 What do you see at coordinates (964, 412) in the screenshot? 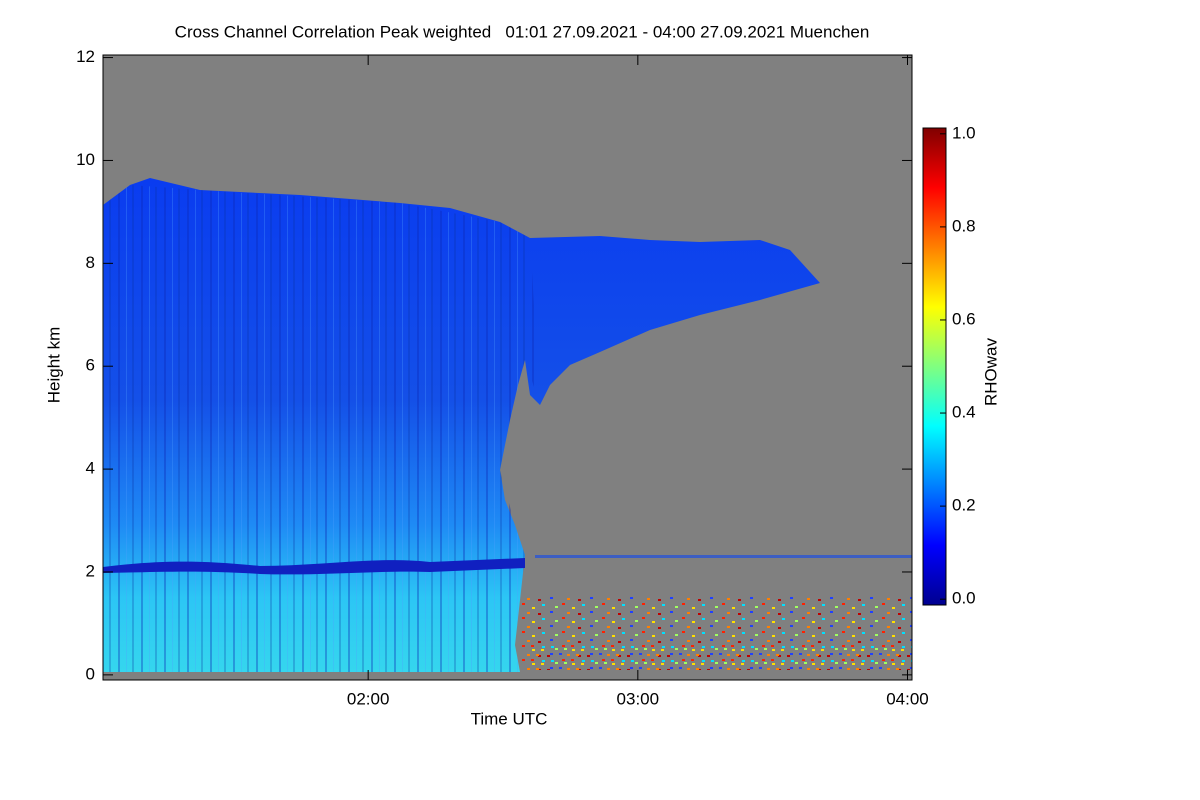
I see `colorbar-tick-label: 0.4` at bounding box center [964, 412].